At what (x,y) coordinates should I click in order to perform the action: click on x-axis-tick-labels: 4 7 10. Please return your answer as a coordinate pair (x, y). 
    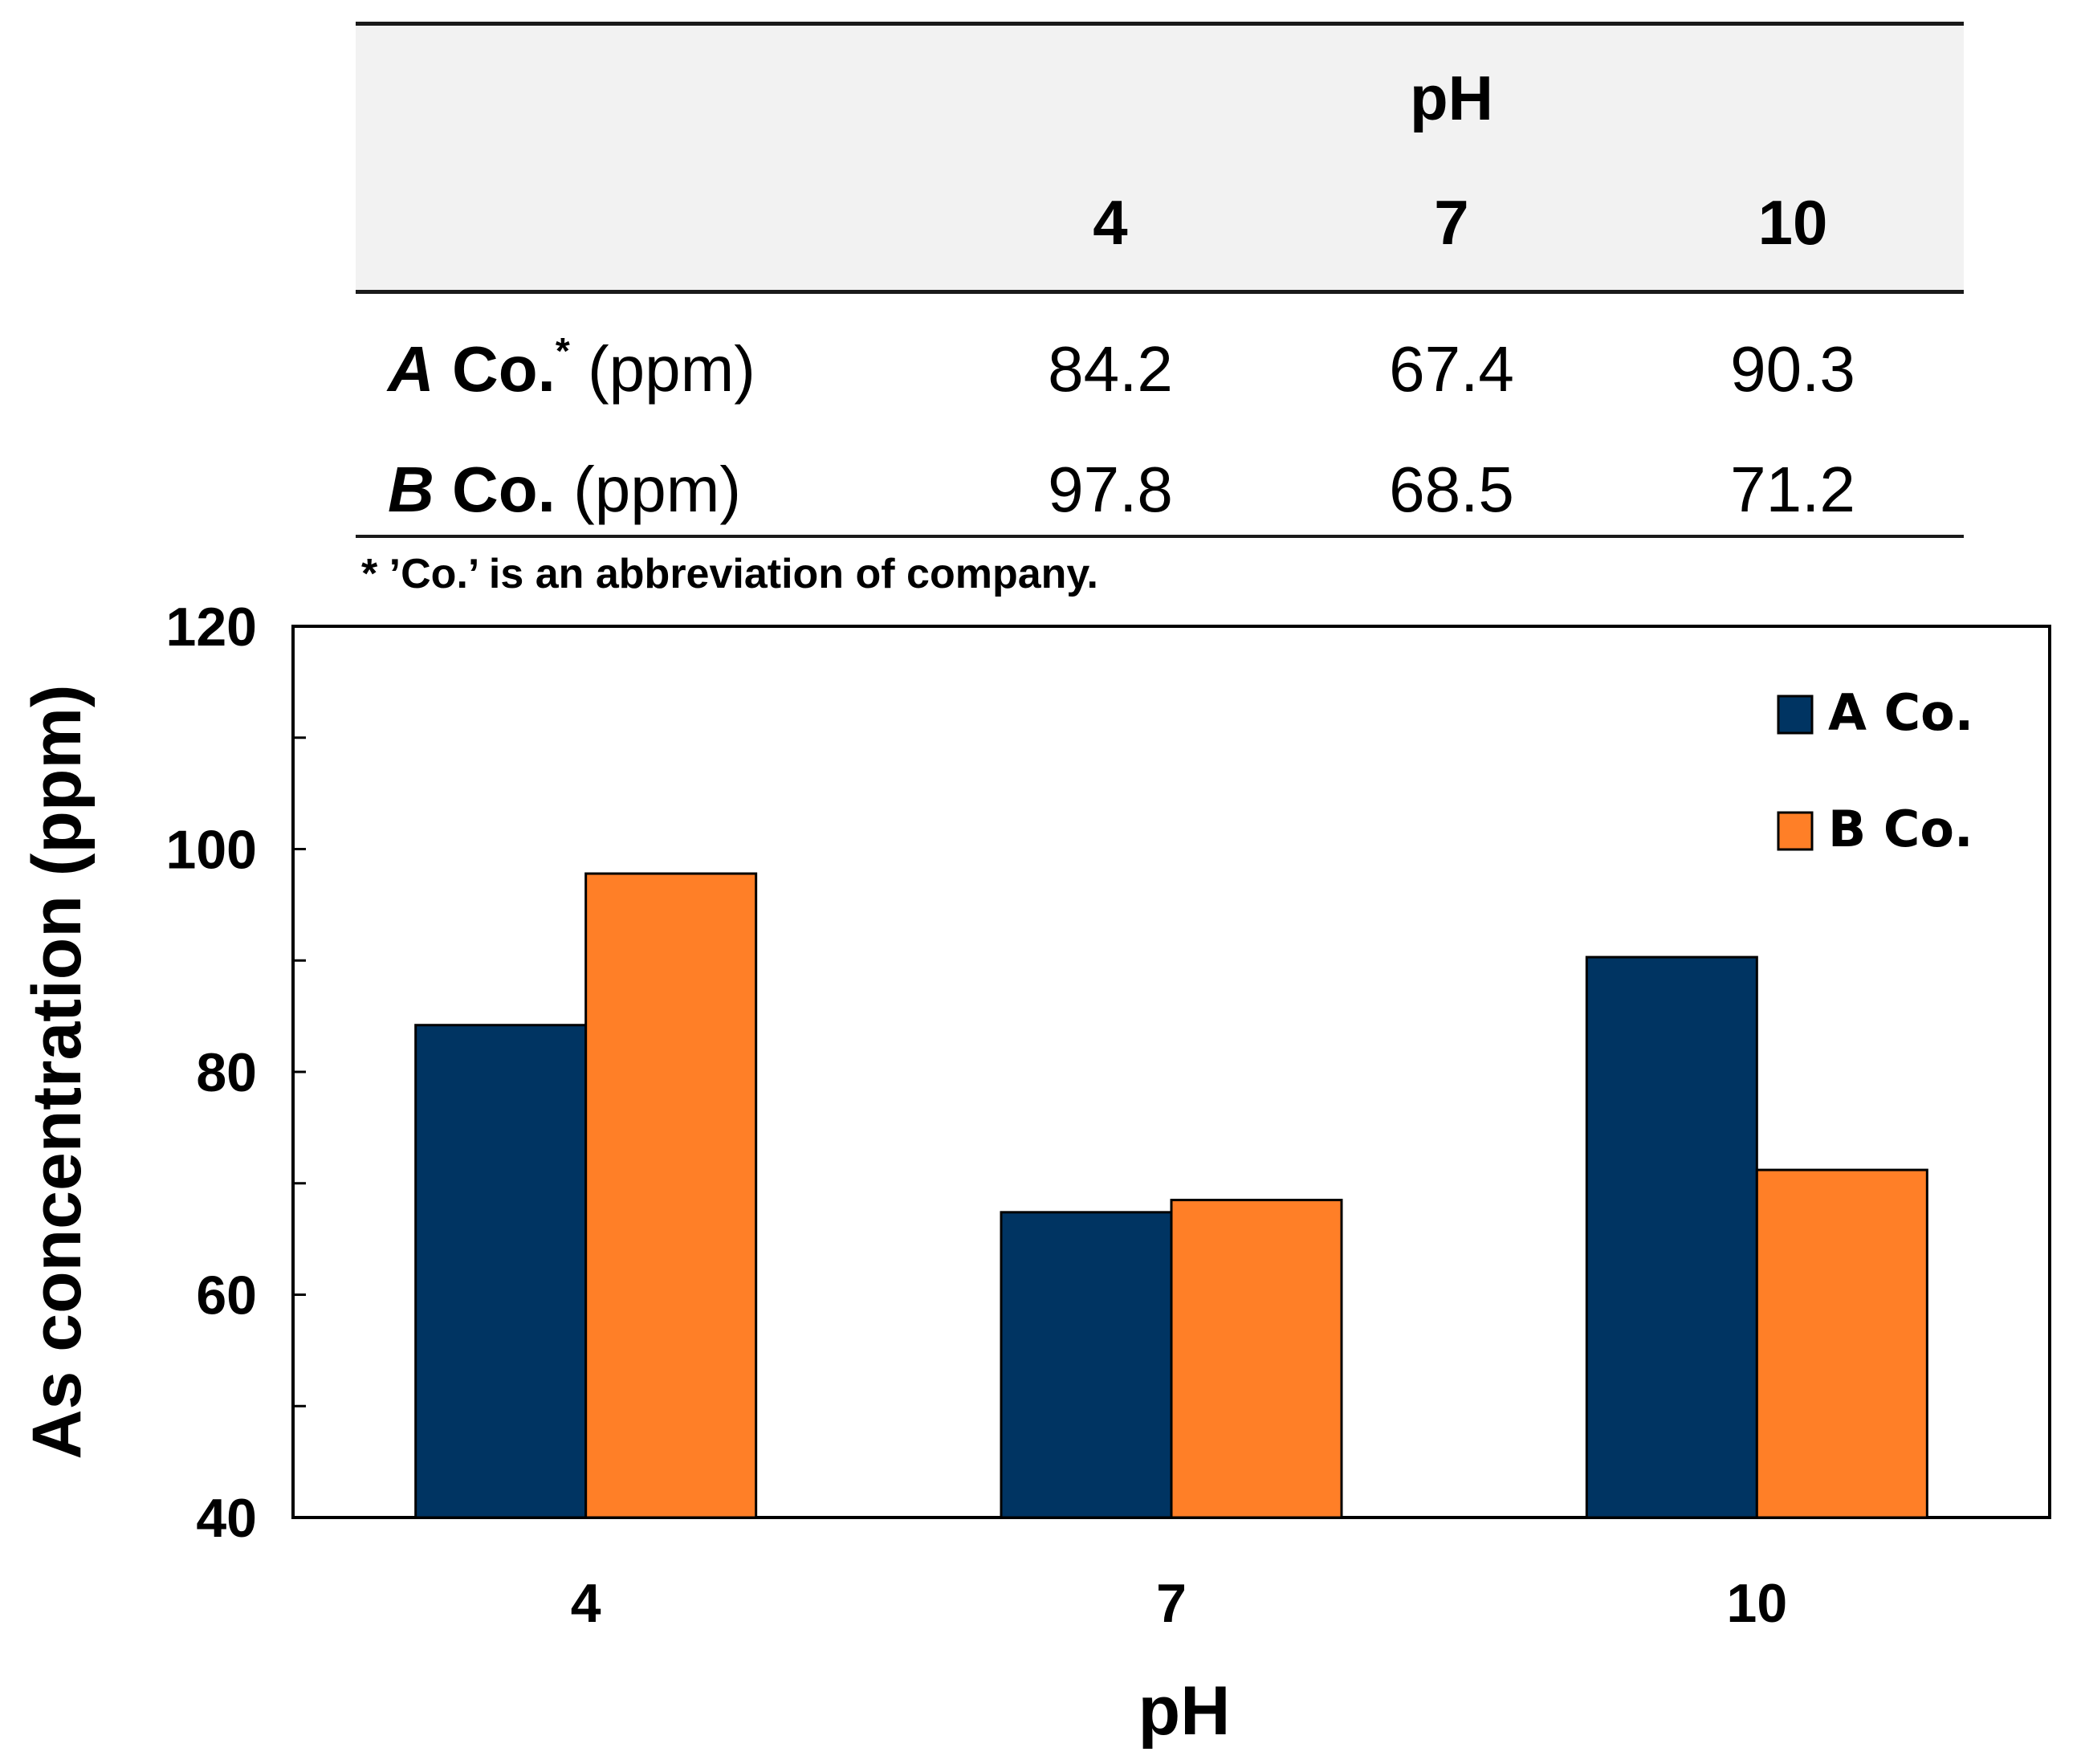
    Looking at the image, I should click on (1179, 1603).